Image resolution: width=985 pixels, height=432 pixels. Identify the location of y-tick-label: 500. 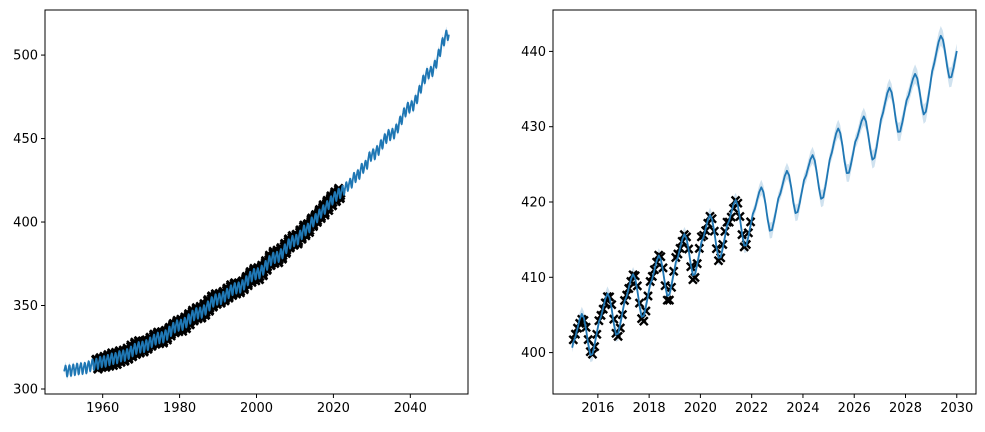
(25, 56).